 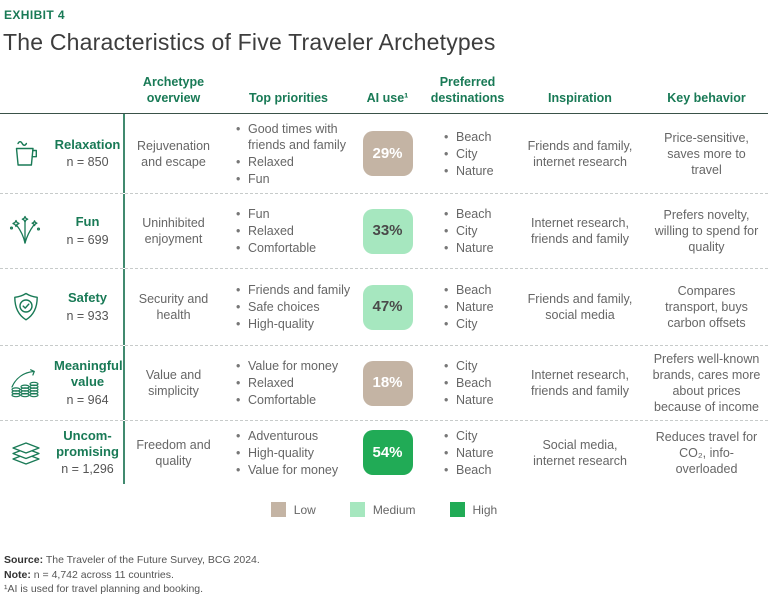 I want to click on ai-use-cell: 47%, so click(x=387, y=307).